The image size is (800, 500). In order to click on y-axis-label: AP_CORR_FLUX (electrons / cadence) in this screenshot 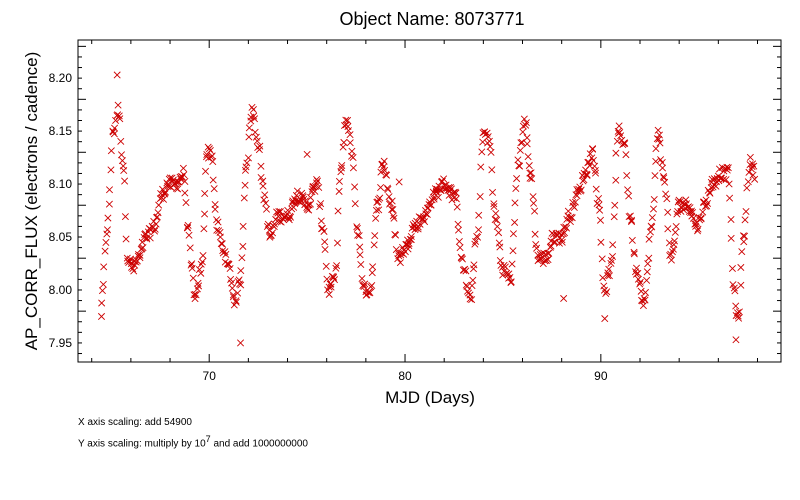, I will do `click(31, 201)`.